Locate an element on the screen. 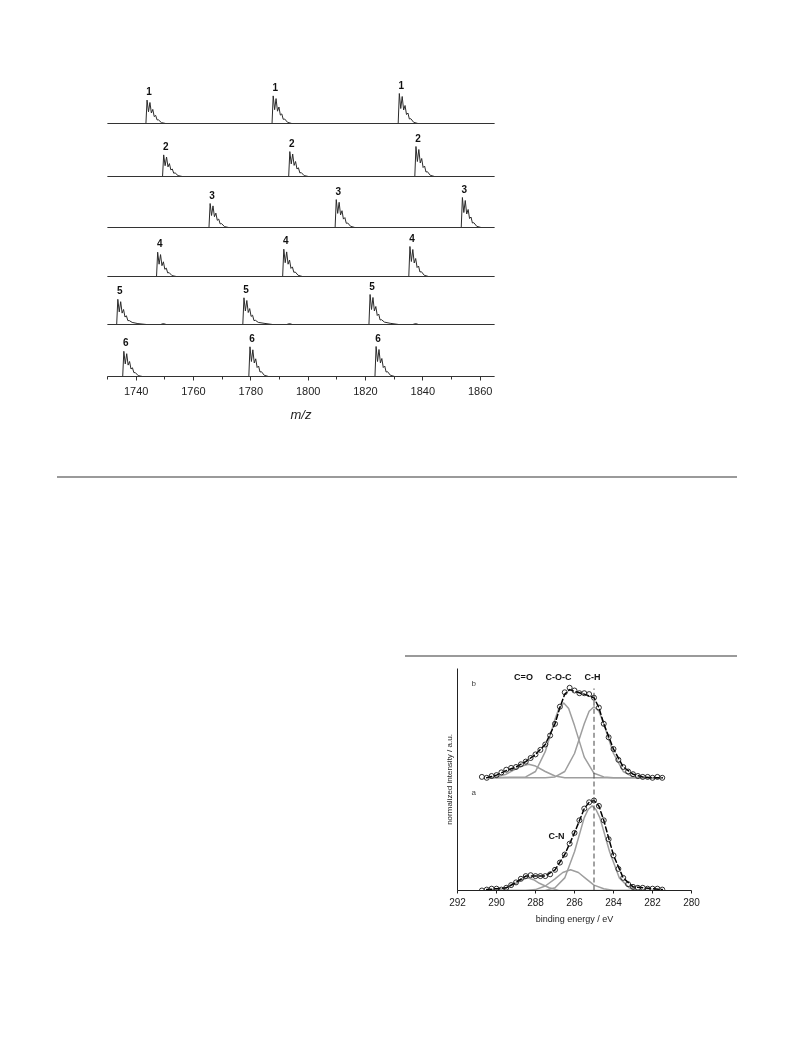 This screenshot has width=793, height=1039. x-axis-title: m/z is located at coordinates (301, 414).